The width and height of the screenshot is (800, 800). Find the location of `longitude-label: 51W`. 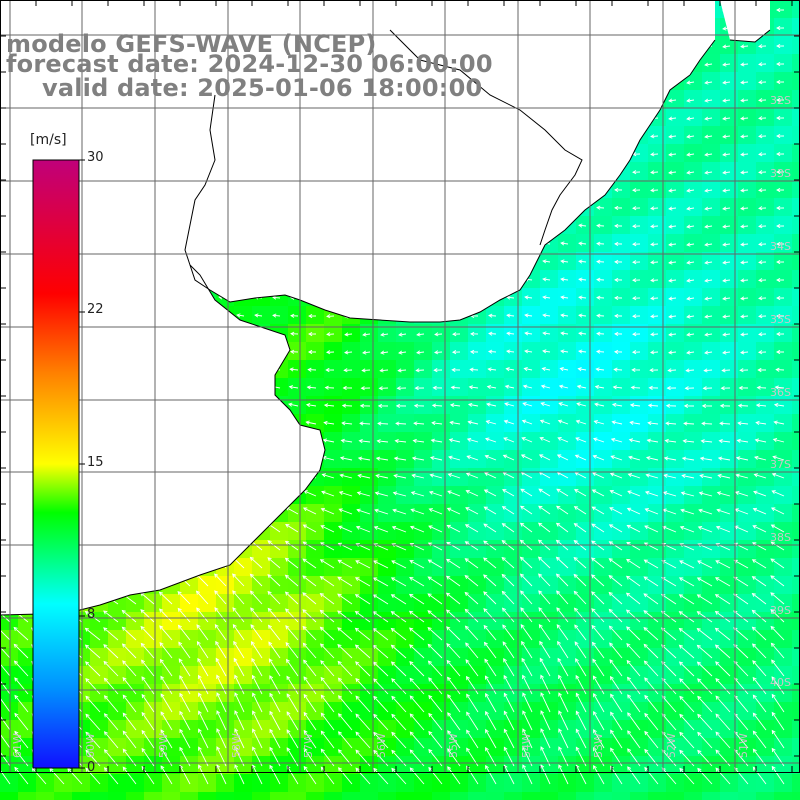

longitude-label: 51W is located at coordinates (743, 745).